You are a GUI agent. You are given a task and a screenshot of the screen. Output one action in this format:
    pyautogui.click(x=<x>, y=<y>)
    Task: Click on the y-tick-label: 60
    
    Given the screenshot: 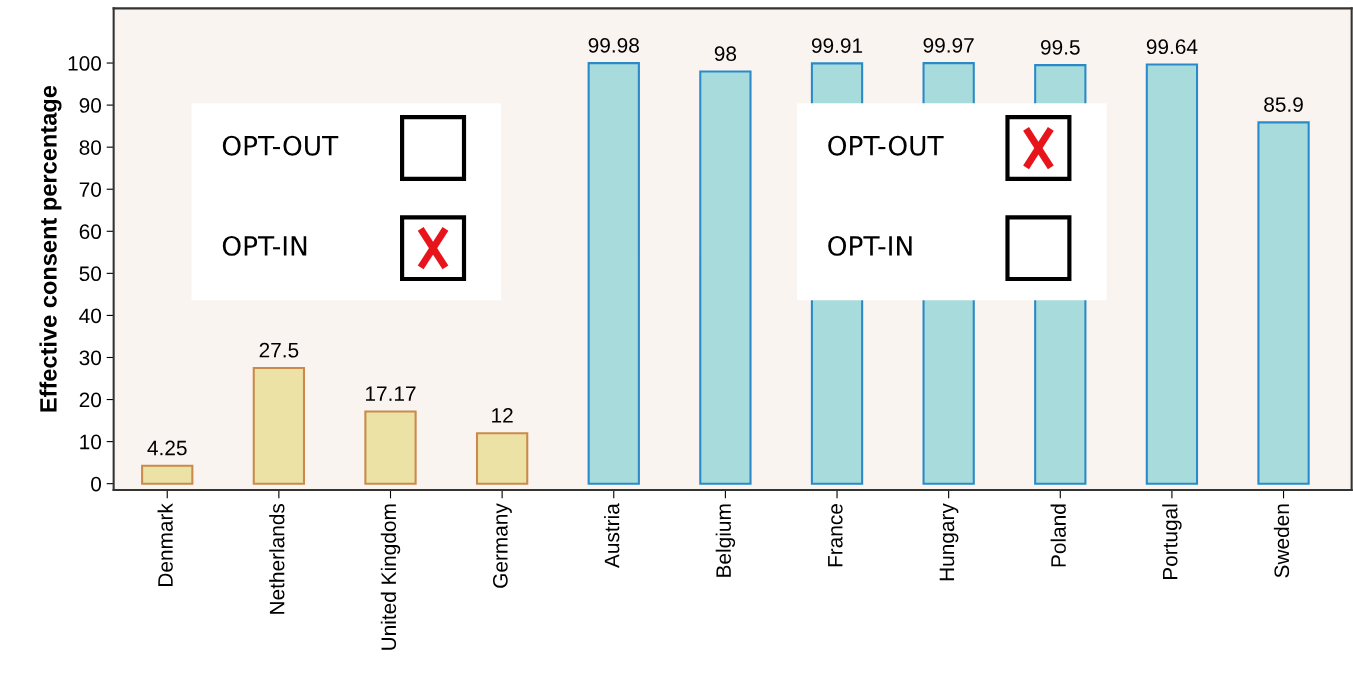 What is the action you would take?
    pyautogui.click(x=90, y=232)
    